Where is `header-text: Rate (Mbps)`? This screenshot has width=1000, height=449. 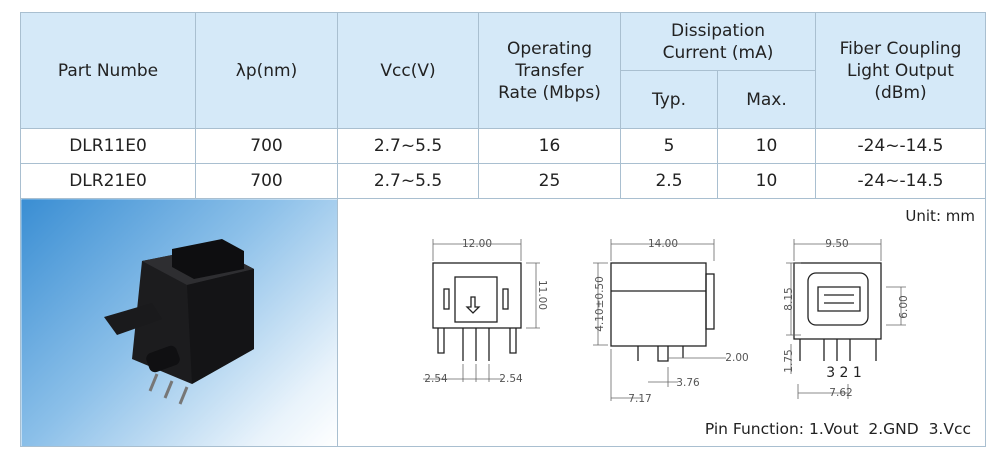 header-text: Rate (Mbps) is located at coordinates (549, 92).